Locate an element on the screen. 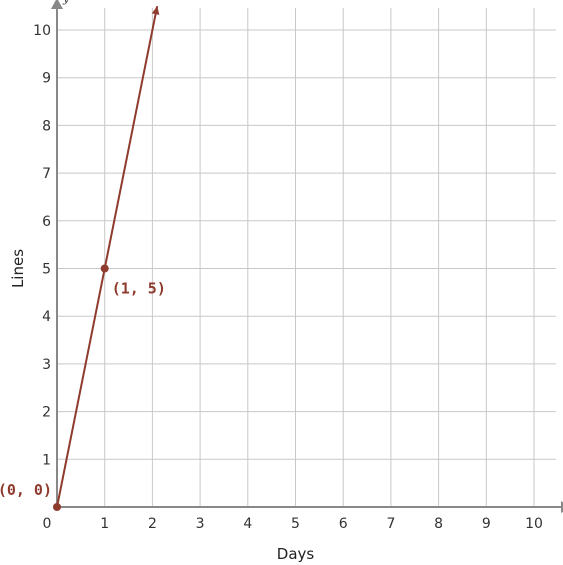 The image size is (563, 565). y-tick-label: 6 is located at coordinates (46, 222).